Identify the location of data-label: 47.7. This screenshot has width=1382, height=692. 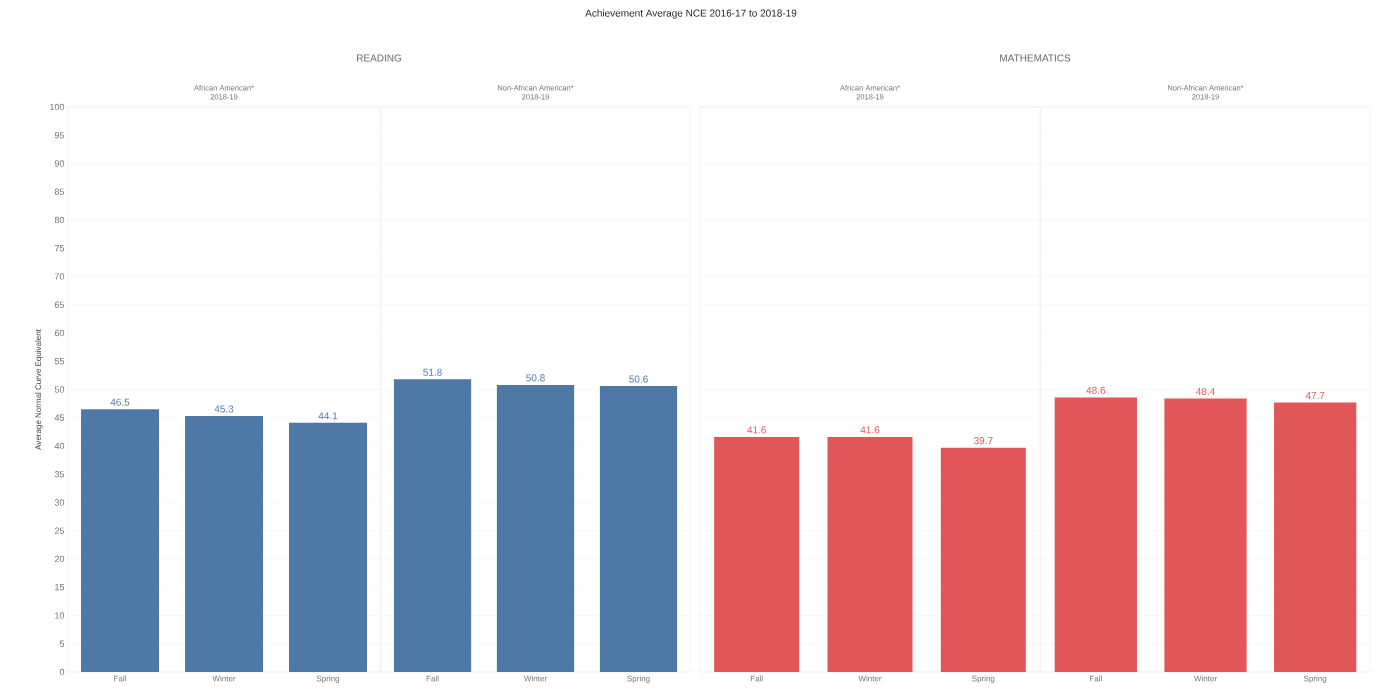
(1315, 395).